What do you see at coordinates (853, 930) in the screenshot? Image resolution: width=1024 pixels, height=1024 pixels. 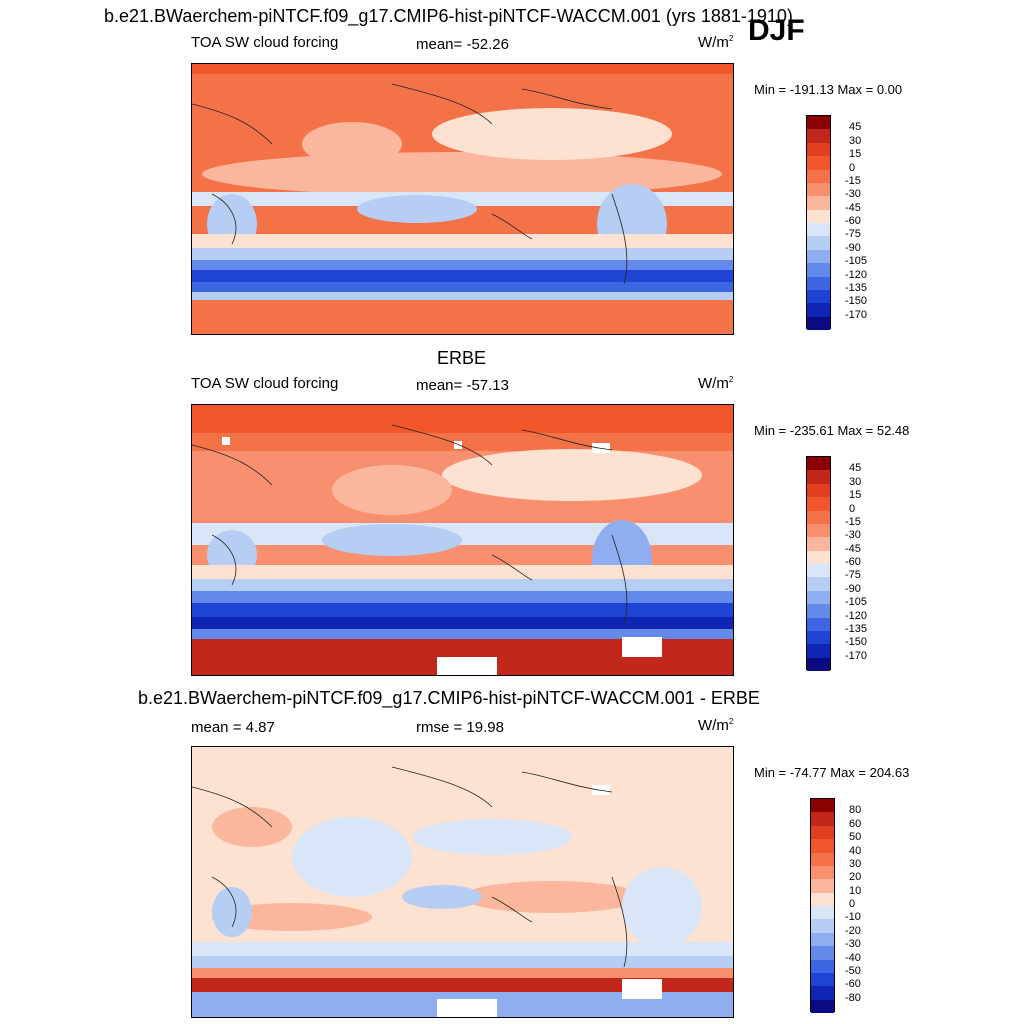 I see `colorbar-tick-label: -20` at bounding box center [853, 930].